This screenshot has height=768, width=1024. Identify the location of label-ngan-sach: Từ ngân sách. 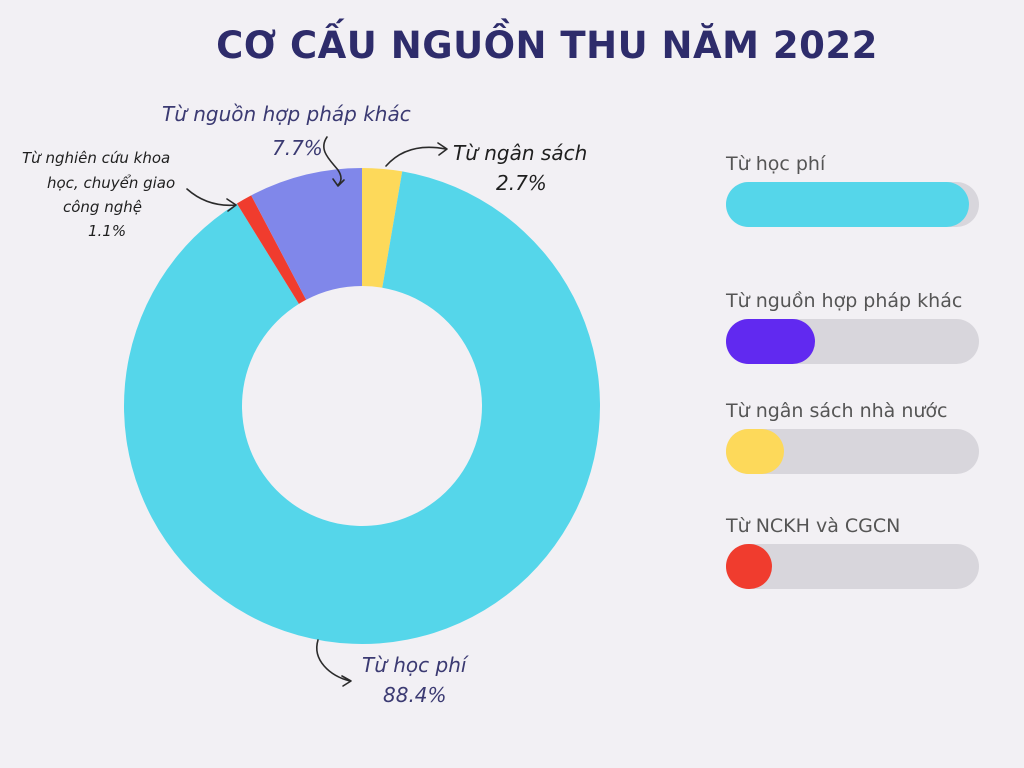
(520, 153).